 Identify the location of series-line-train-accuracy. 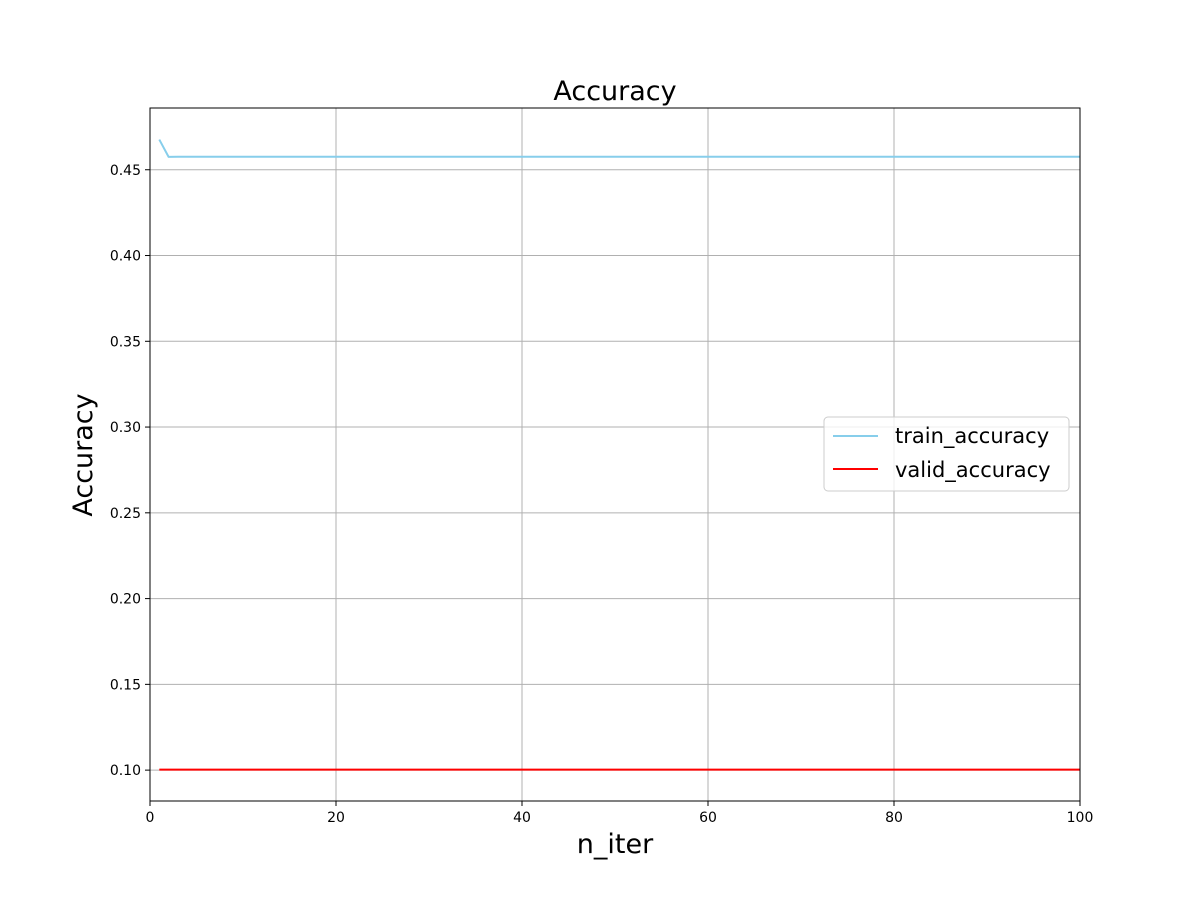
(619, 148).